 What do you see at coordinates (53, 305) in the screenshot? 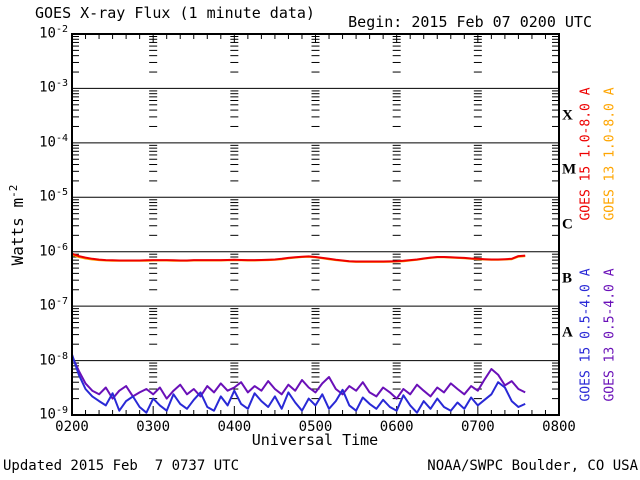
I see `y-tick-label: 10⁻⁷` at bounding box center [53, 305].